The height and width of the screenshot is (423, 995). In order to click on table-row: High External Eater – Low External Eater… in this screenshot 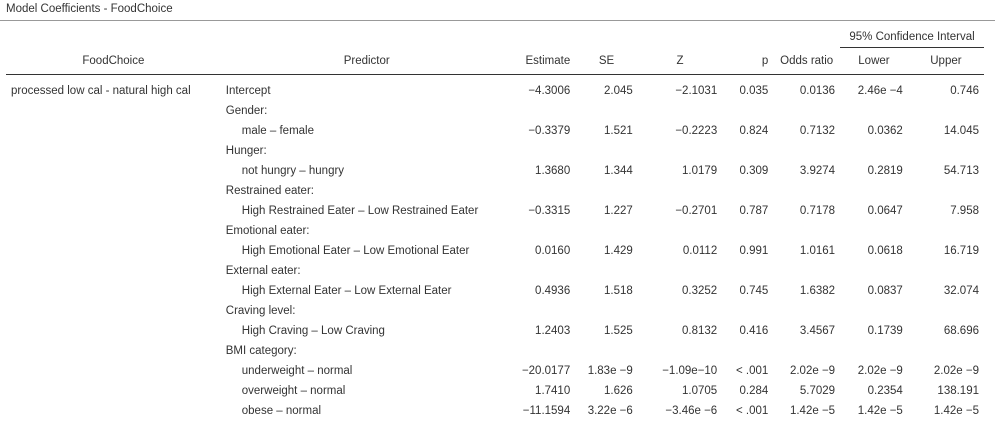, I will do `click(495, 291)`.